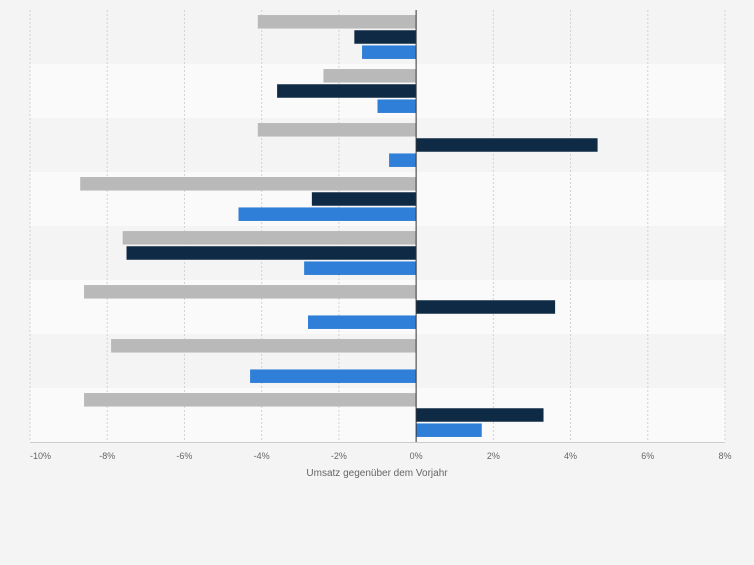 The width and height of the screenshot is (754, 565). Describe the element at coordinates (262, 456) in the screenshot. I see `x-tick-label: -4%` at that location.